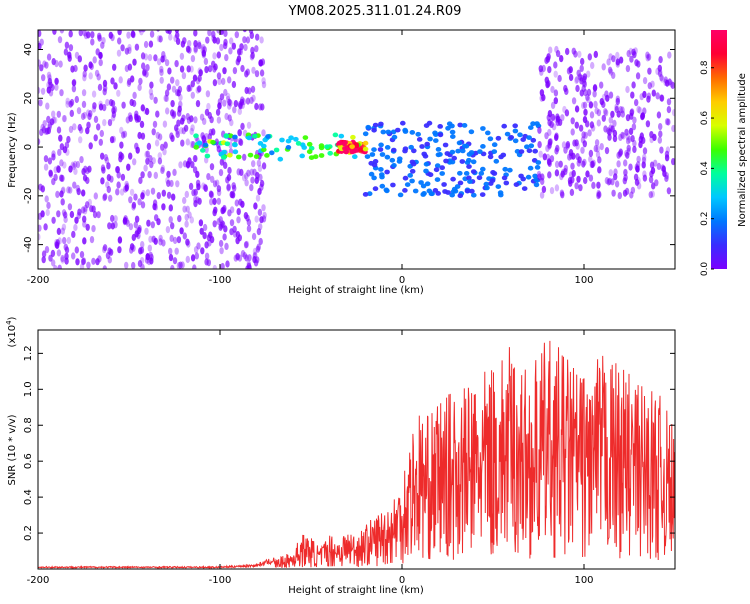 The height and width of the screenshot is (604, 750). I want to click on spectrogram-y-tick-label: 0, so click(28, 147).